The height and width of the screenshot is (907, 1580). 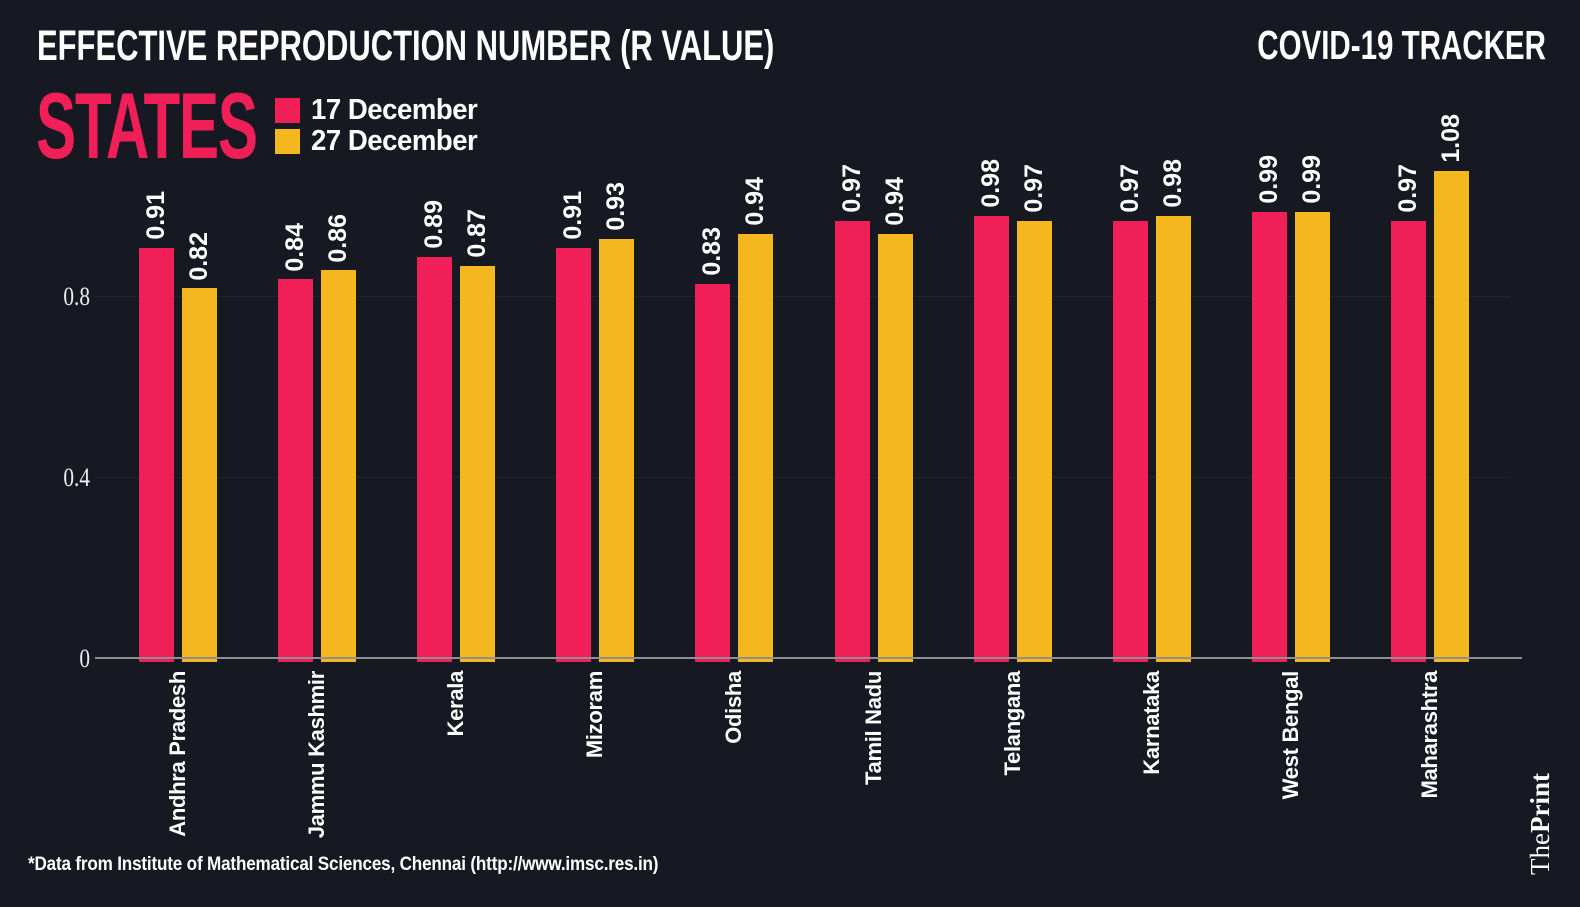 I want to click on bar-value-label: 0.87, so click(x=477, y=233).